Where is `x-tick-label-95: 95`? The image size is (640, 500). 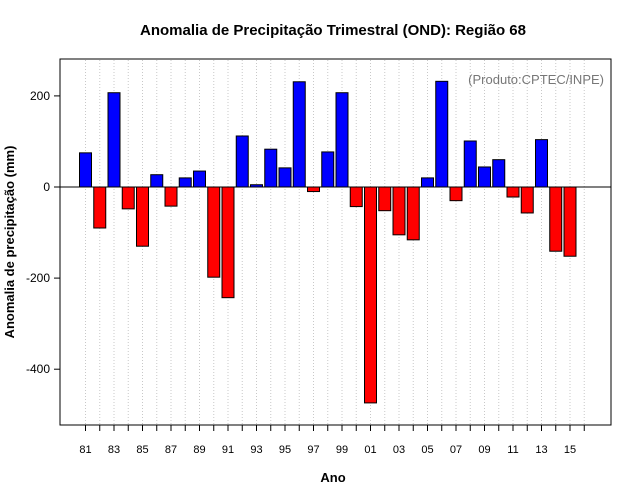
x-tick-label-95: 95 is located at coordinates (285, 450).